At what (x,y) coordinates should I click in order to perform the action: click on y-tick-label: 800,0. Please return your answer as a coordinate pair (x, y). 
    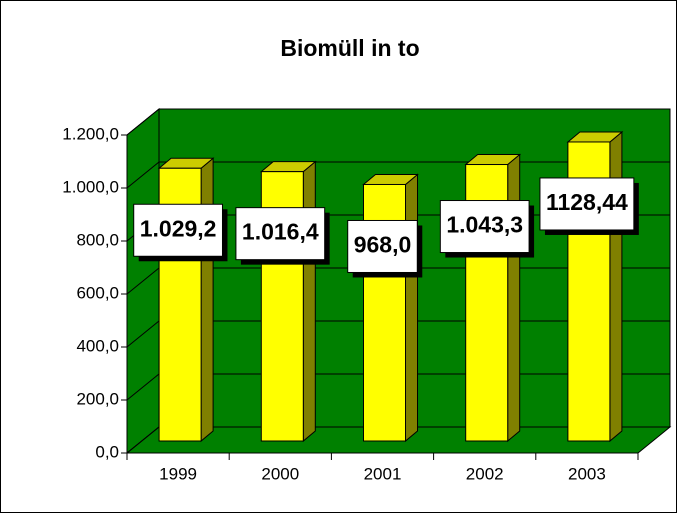
    Looking at the image, I should click on (97, 239).